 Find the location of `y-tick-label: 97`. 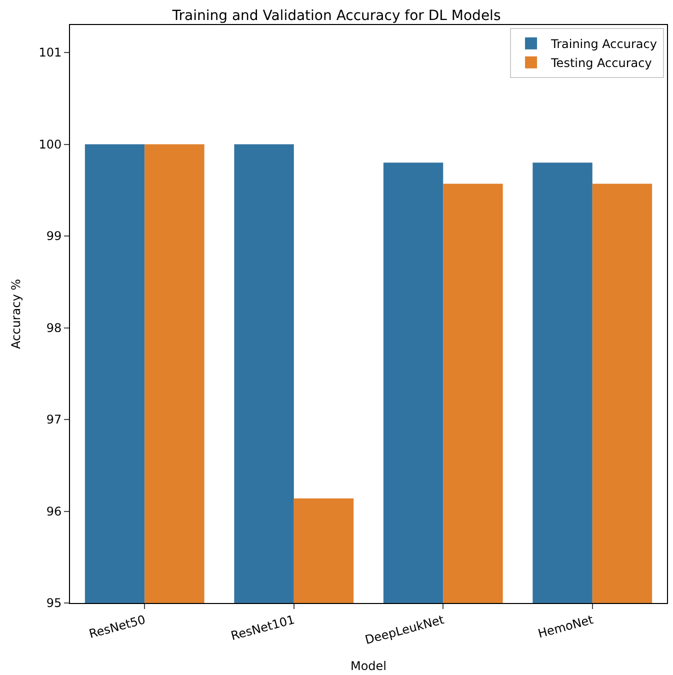

y-tick-label: 97 is located at coordinates (54, 419).